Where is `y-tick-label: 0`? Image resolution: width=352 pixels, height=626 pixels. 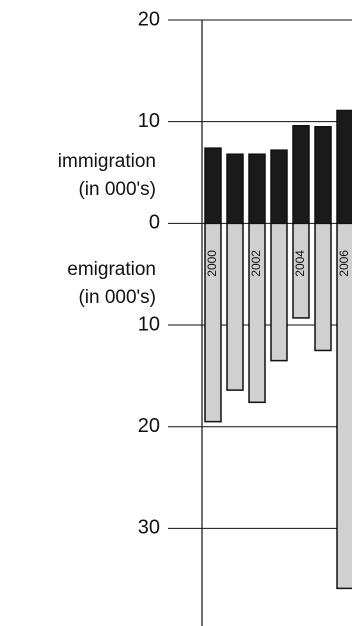
y-tick-label: 0 is located at coordinates (154, 223).